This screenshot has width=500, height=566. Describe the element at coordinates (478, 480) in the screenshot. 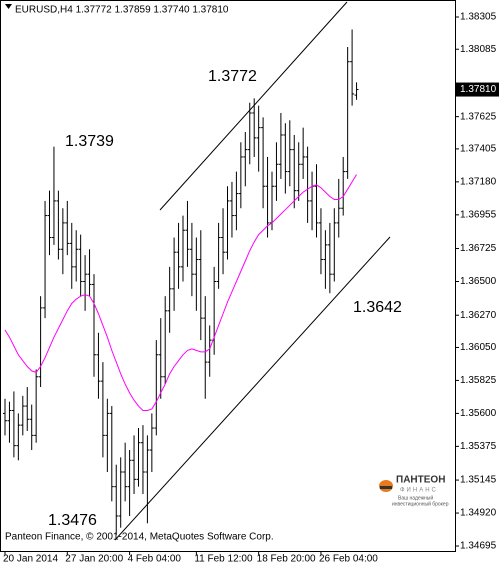

I see `y-tick-label: 1.35145` at that location.